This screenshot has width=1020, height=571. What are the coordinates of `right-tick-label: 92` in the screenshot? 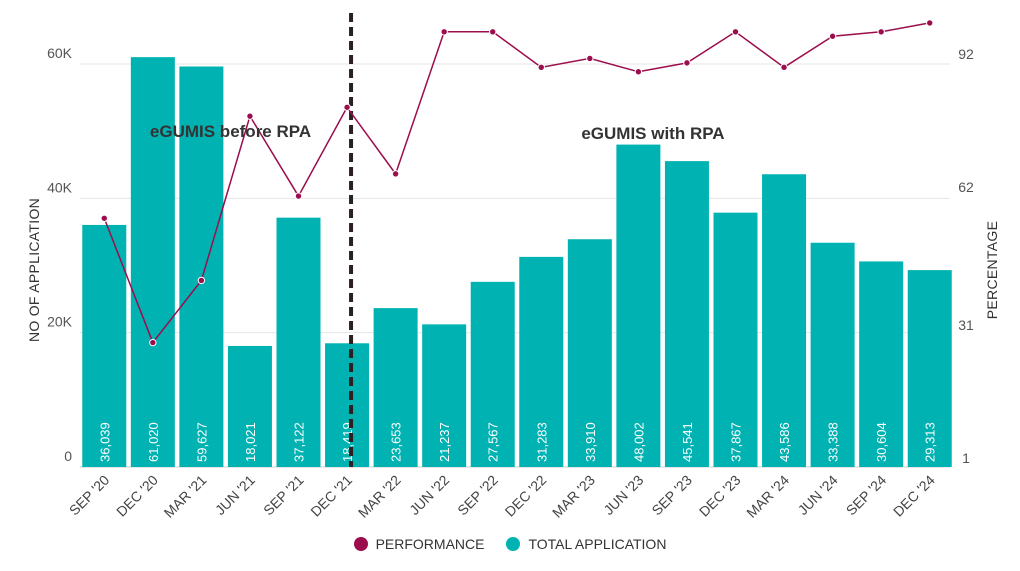 It's located at (966, 54).